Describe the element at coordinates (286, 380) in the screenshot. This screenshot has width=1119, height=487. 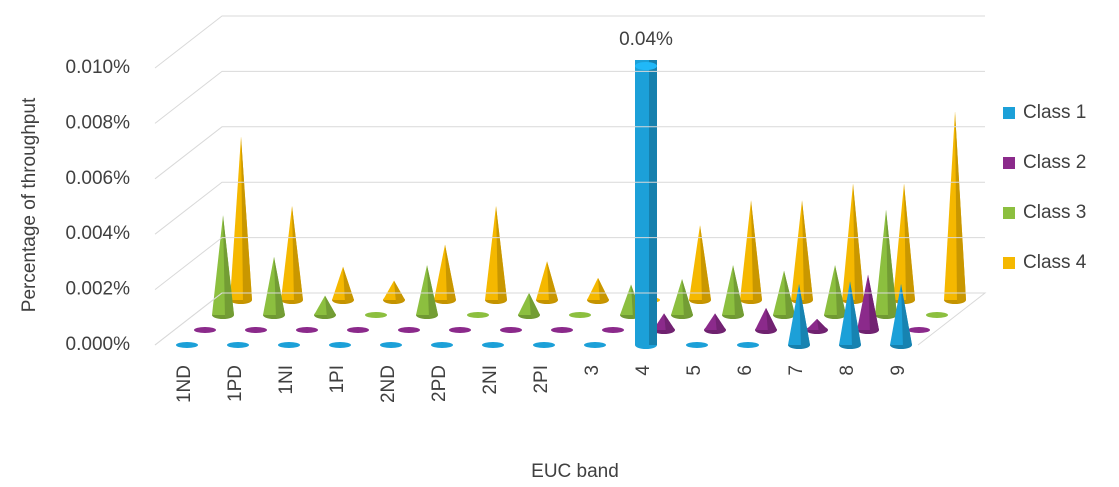
I see `x-tick-label: 1NI` at that location.